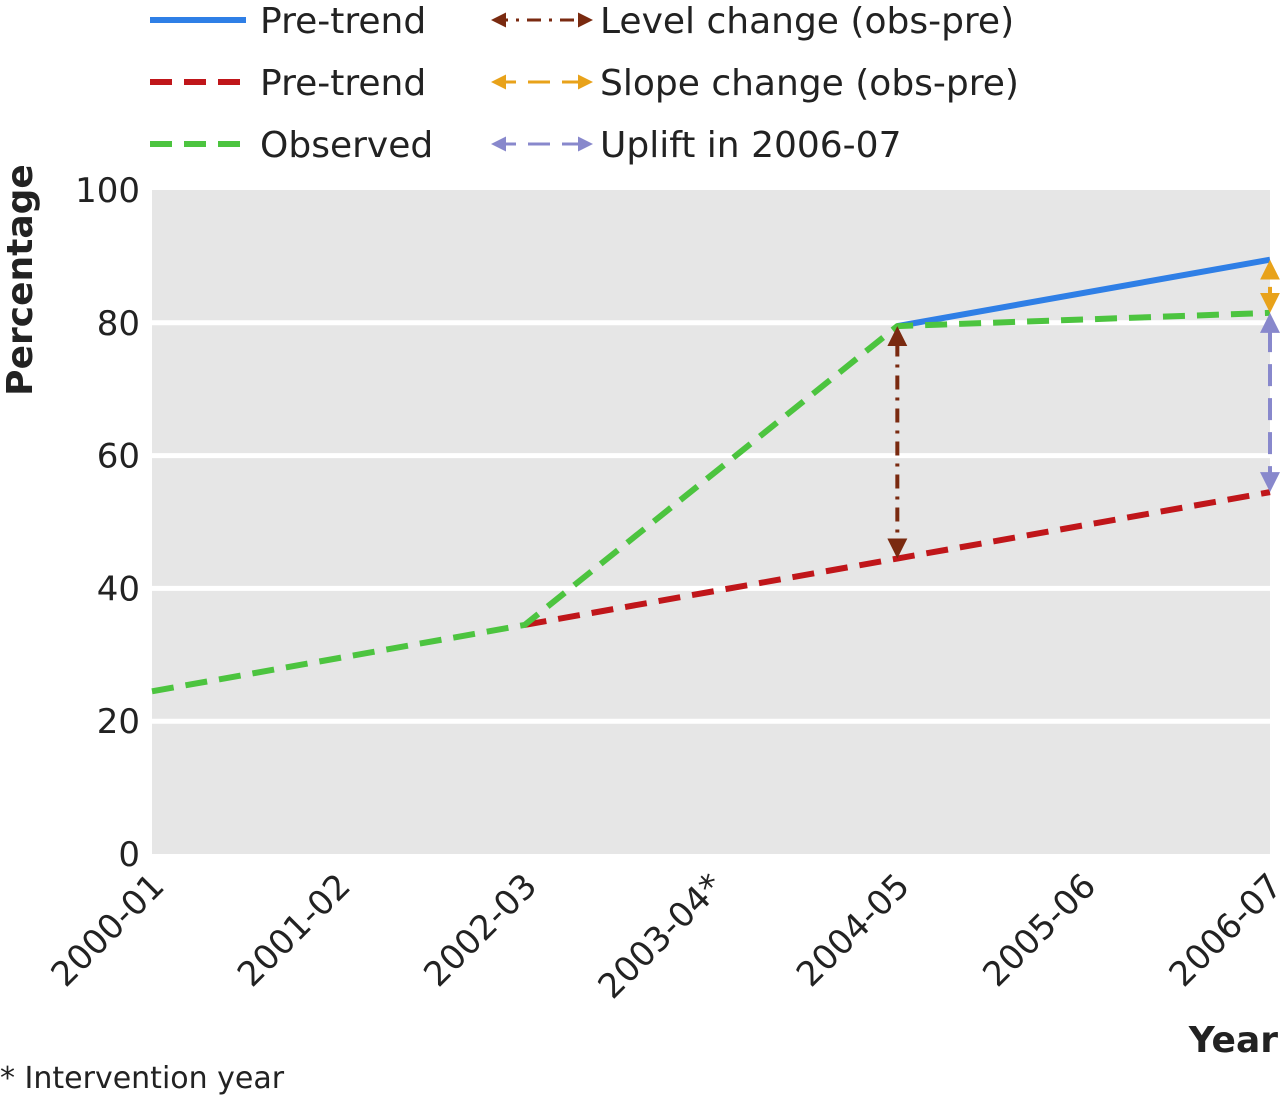  Describe the element at coordinates (118, 324) in the screenshot. I see `y-tick-label-80: 80` at that location.